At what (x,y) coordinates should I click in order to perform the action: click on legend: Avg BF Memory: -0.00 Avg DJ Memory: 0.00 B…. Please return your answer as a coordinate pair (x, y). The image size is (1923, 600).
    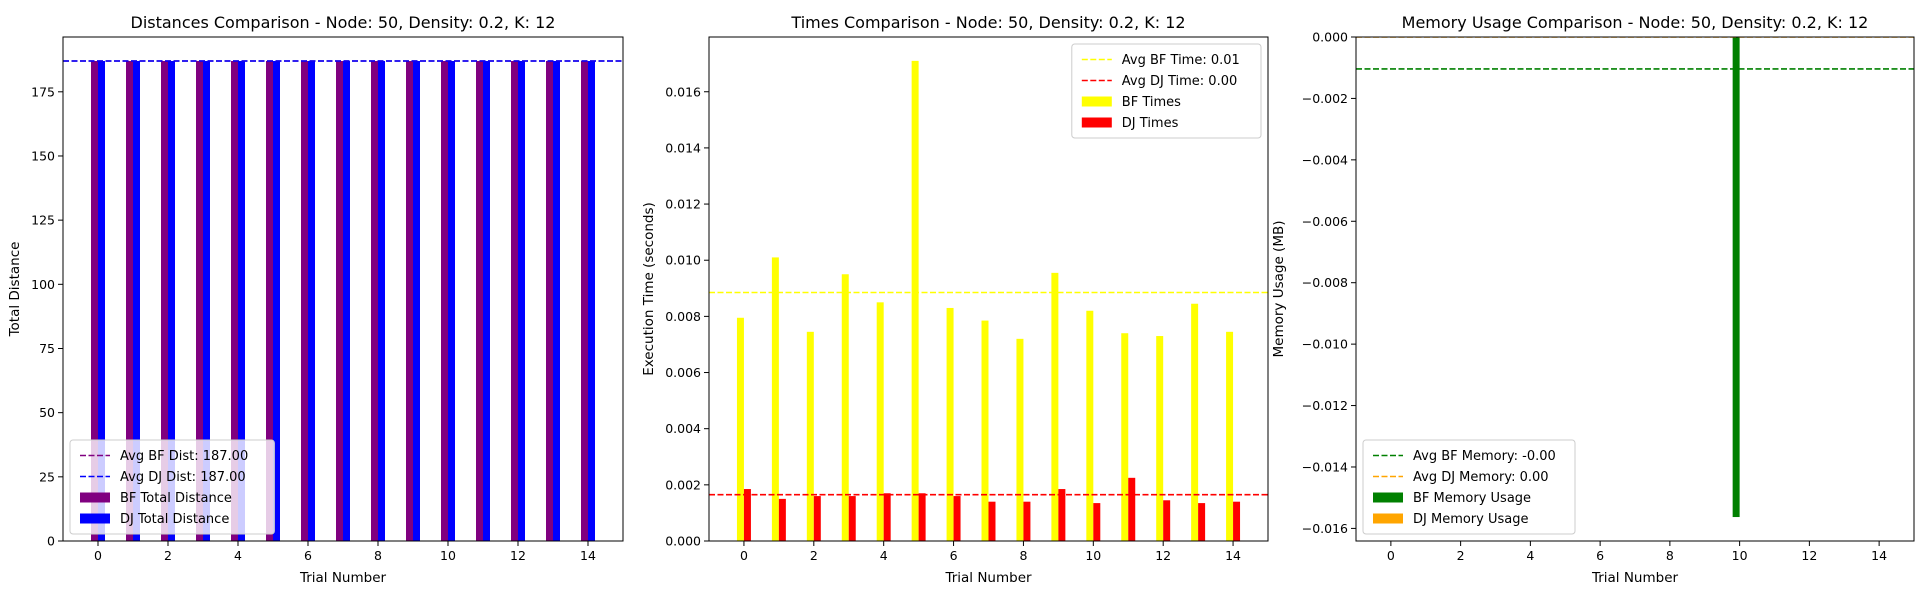
    Looking at the image, I should click on (1469, 487).